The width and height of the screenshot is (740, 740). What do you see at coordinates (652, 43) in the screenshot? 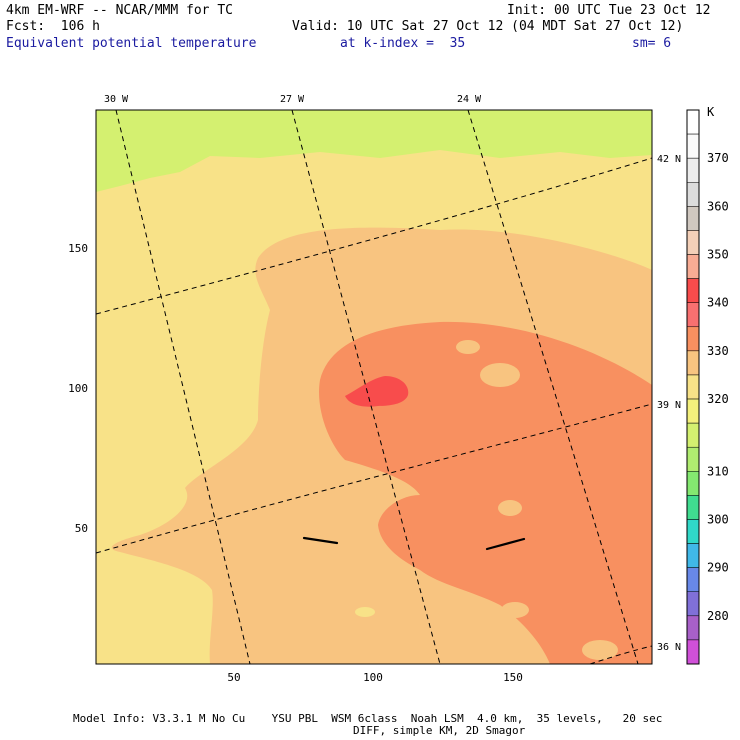
I see `smoothing-label: sm= 6` at bounding box center [652, 43].